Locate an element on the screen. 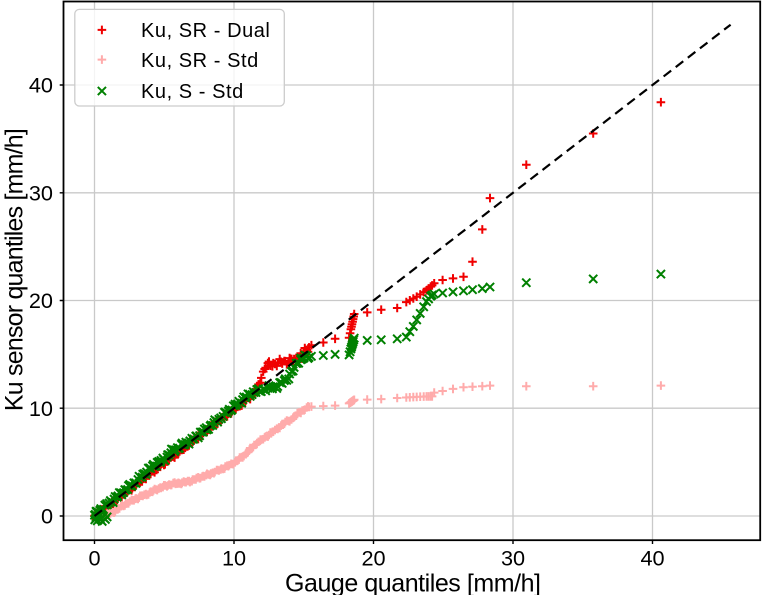  svg-text: Gauge quantiles [mm/h] is located at coordinates (413, 582).